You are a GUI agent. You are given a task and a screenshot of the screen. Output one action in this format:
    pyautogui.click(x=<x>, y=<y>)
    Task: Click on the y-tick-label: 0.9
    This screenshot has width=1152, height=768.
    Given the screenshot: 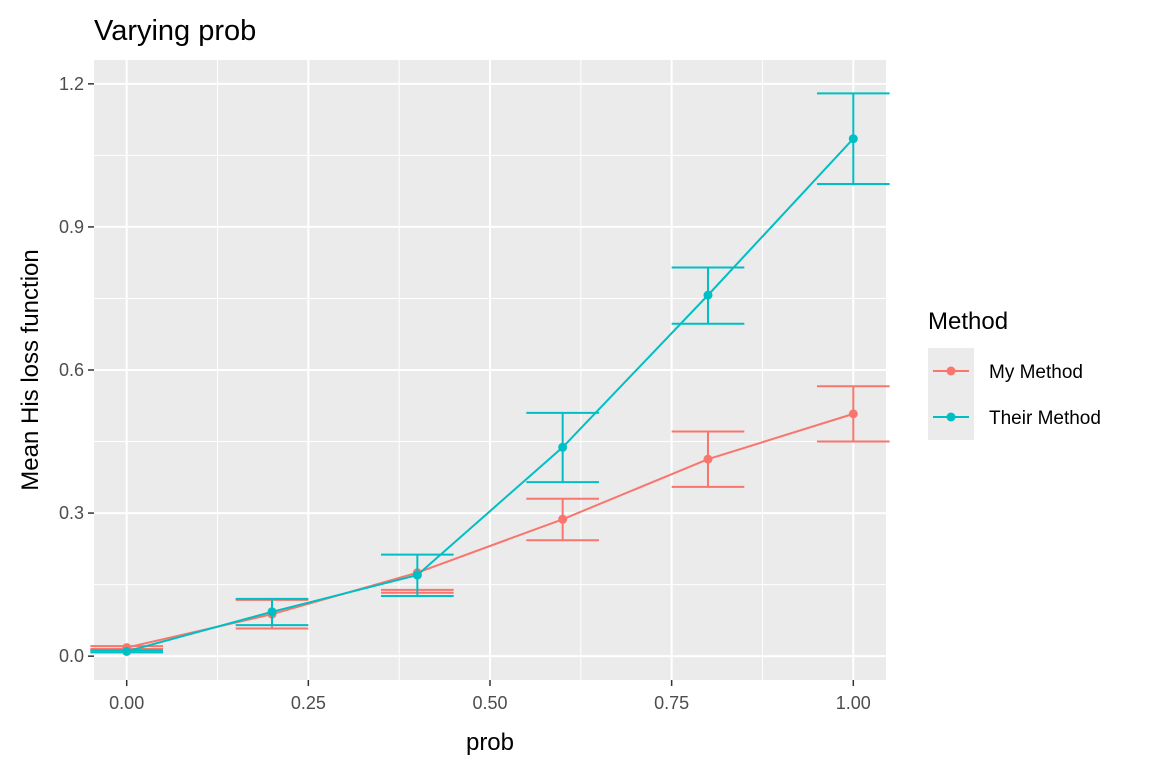 What is the action you would take?
    pyautogui.click(x=71, y=227)
    